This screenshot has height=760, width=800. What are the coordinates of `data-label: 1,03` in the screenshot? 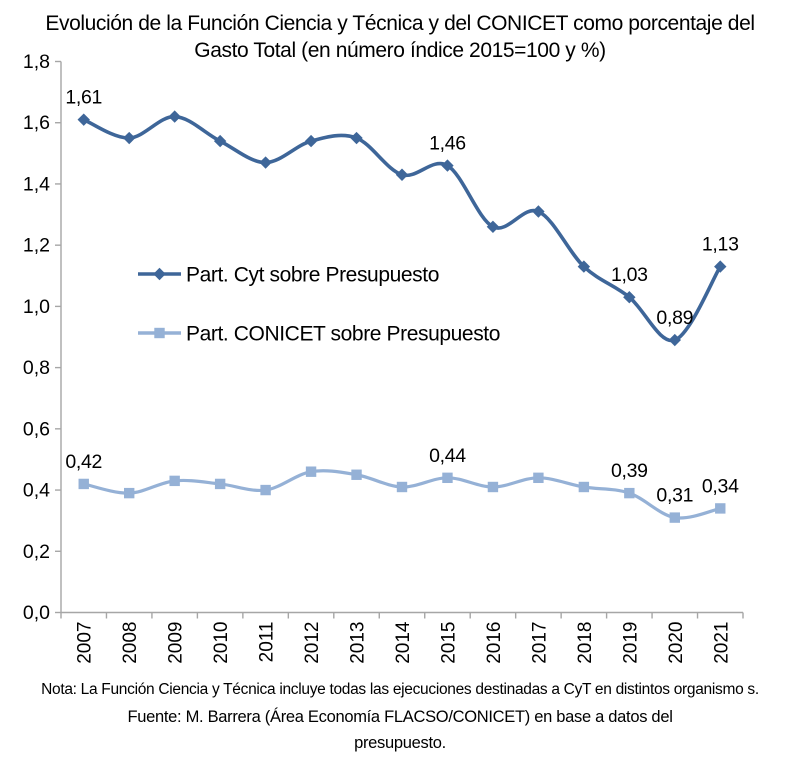 It's located at (629, 275).